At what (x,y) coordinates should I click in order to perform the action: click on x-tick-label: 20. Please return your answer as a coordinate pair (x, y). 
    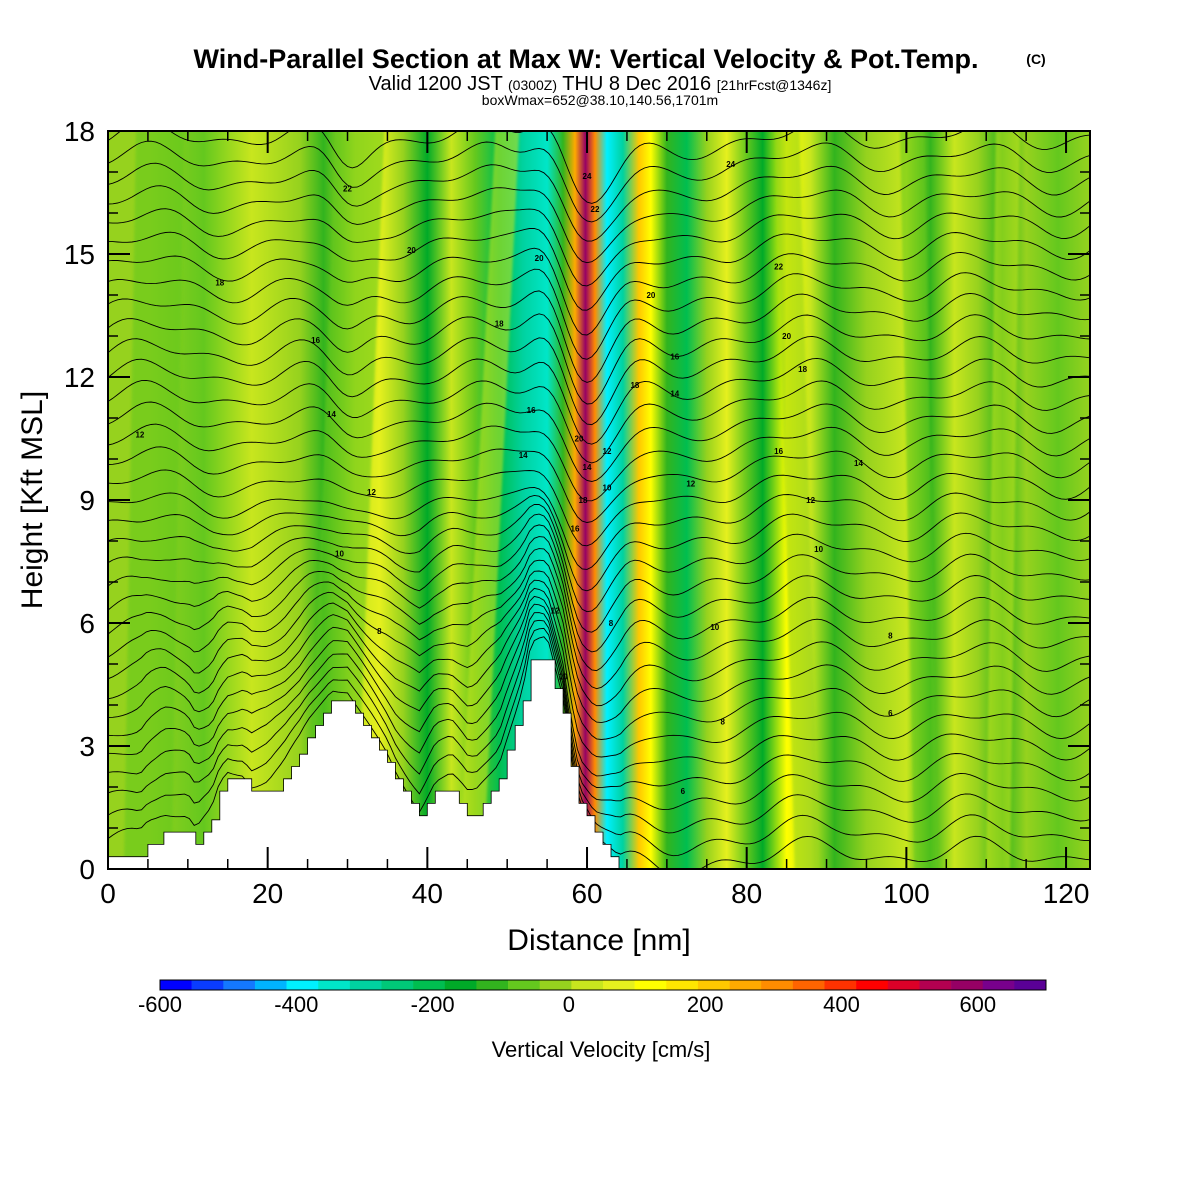
    Looking at the image, I should click on (267, 893).